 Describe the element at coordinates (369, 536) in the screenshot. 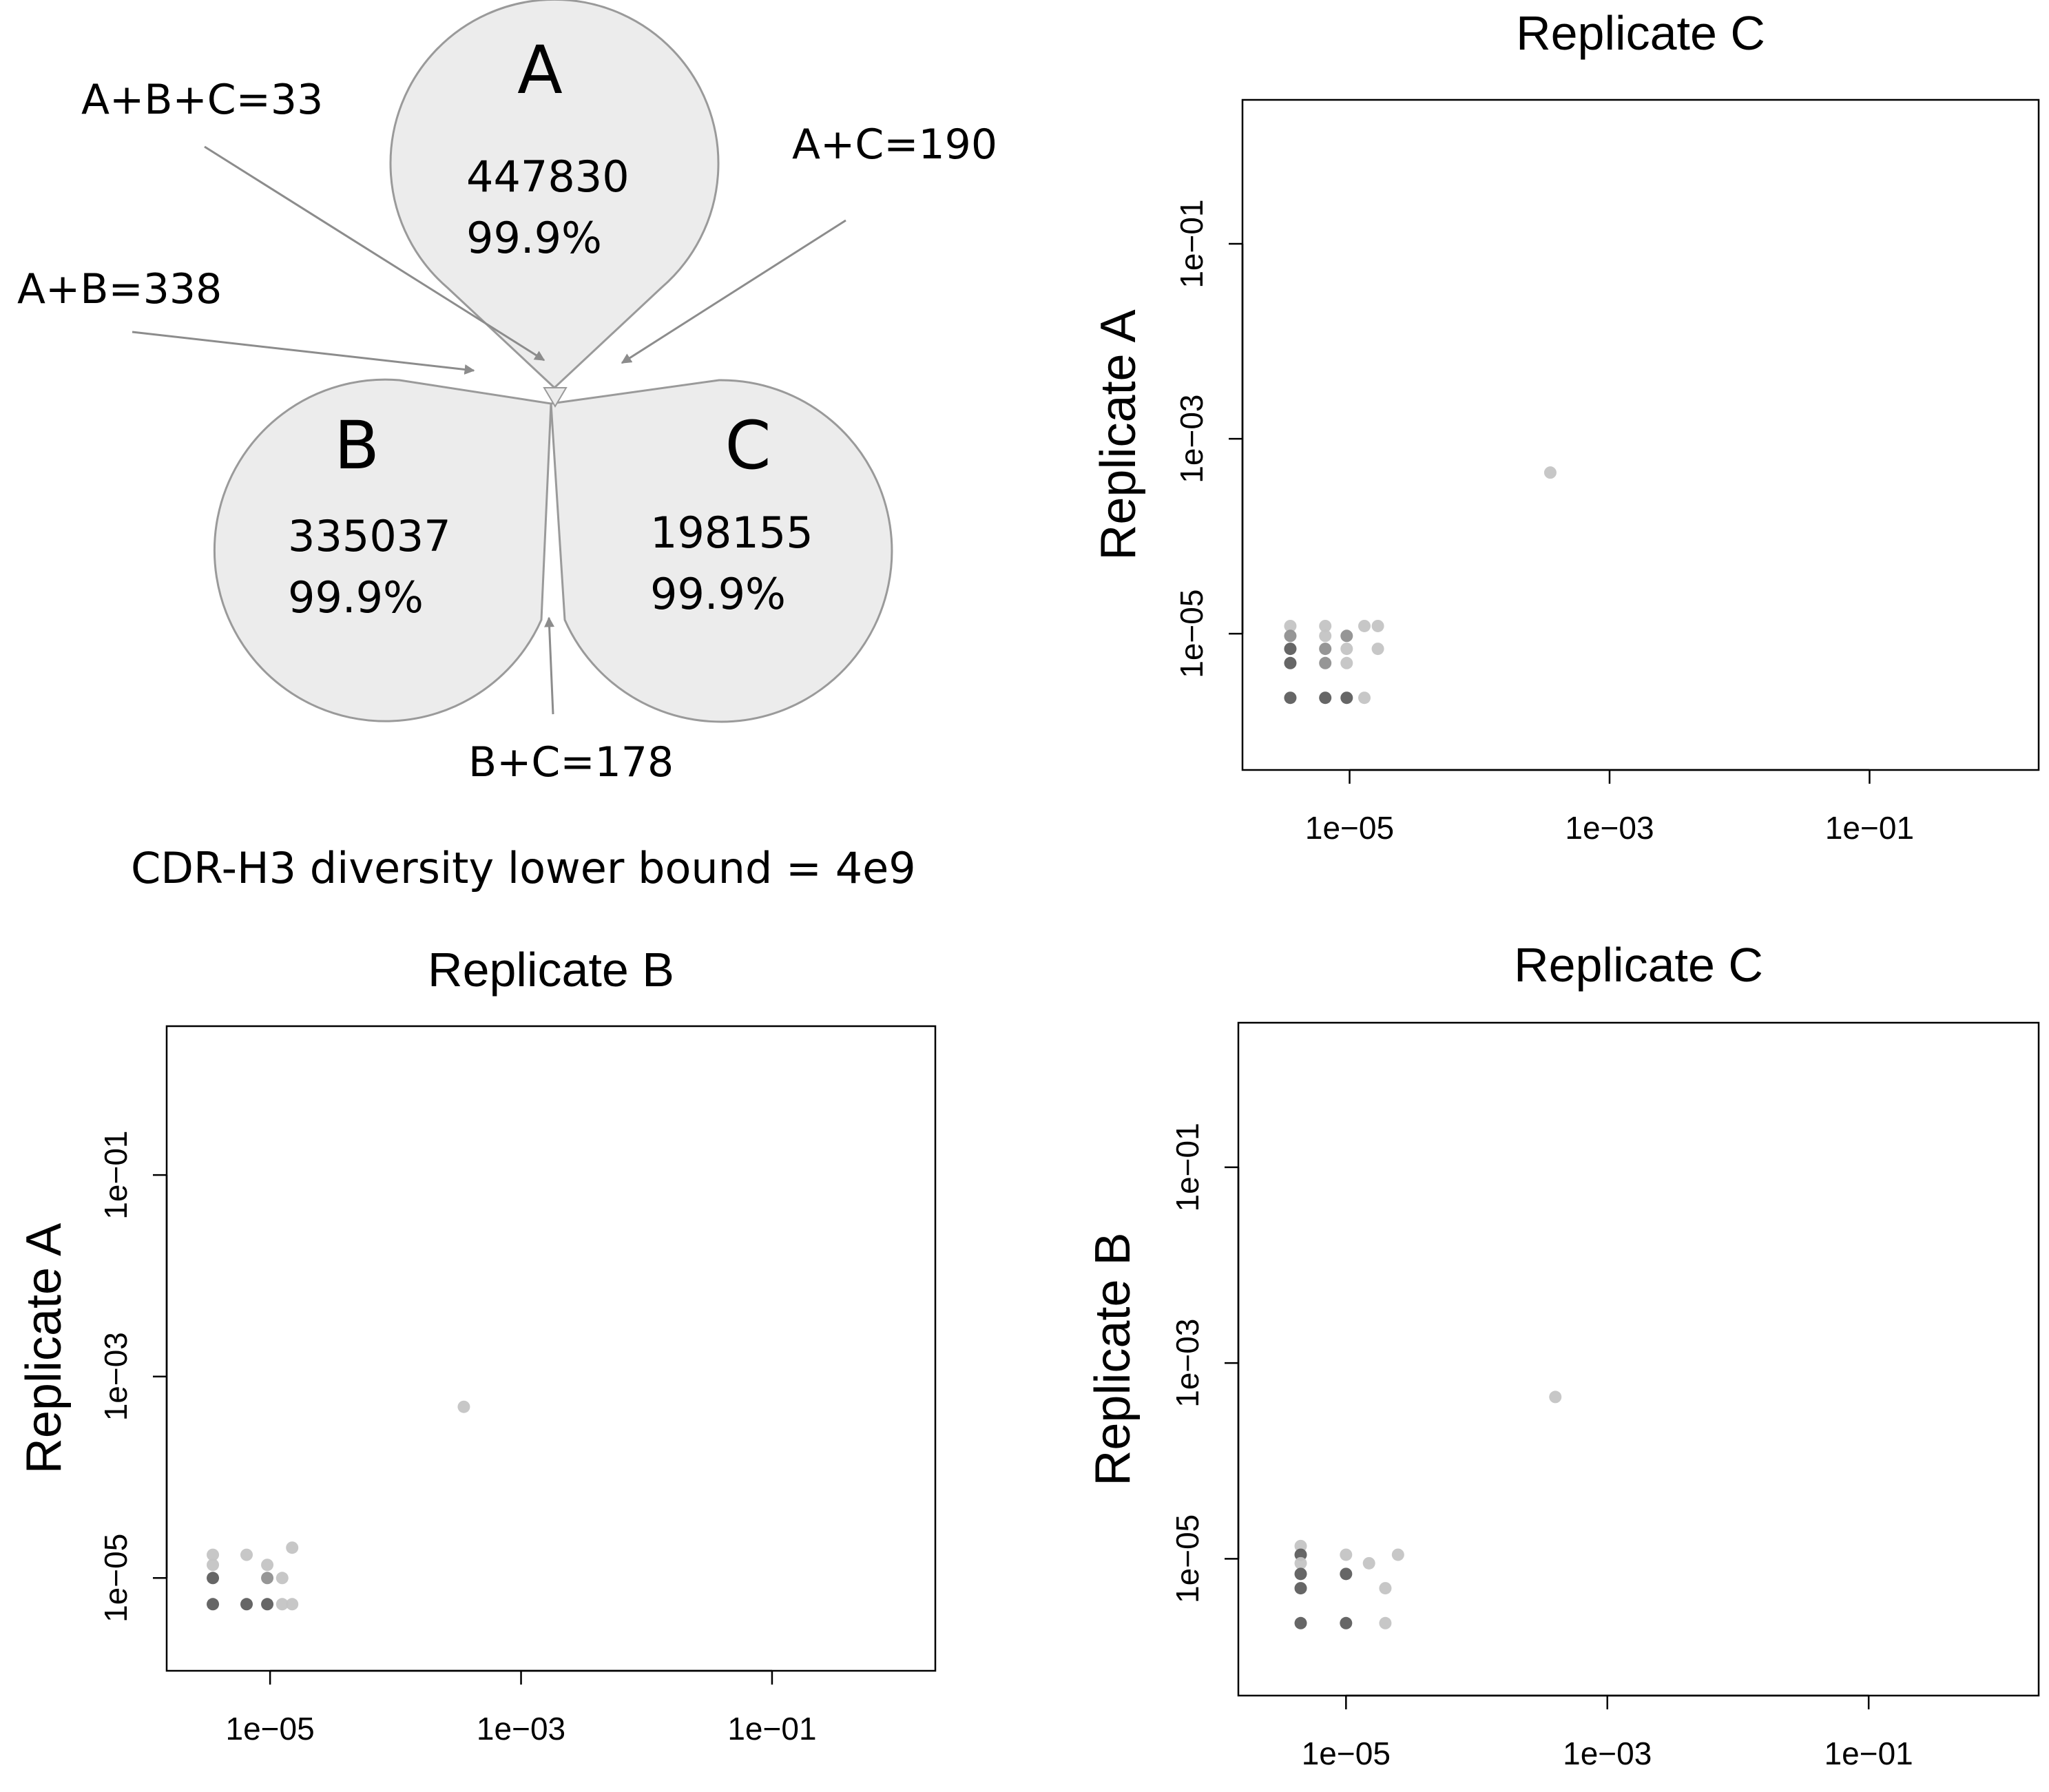

I see `venn-set-b-count: 335037` at that location.